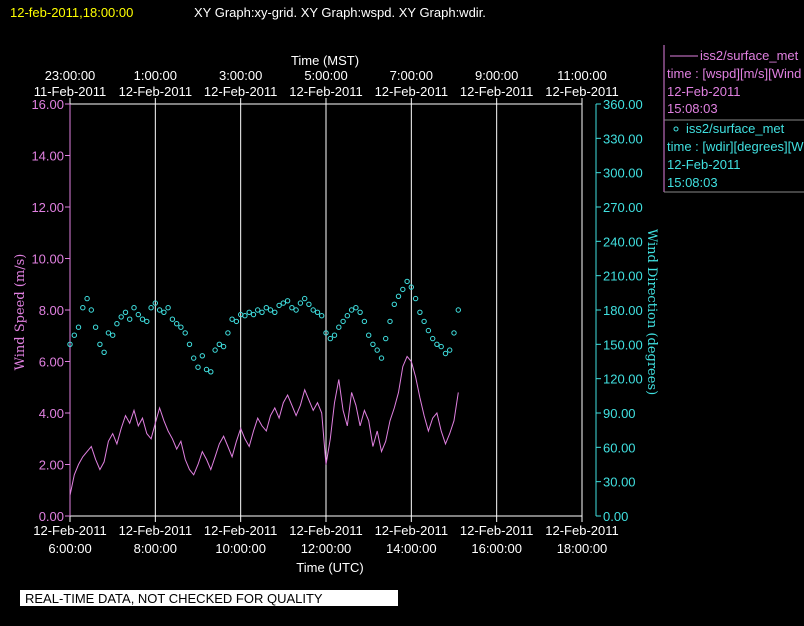 The width and height of the screenshot is (804, 626). Describe the element at coordinates (264, 425) in the screenshot. I see `wspd-series` at that location.